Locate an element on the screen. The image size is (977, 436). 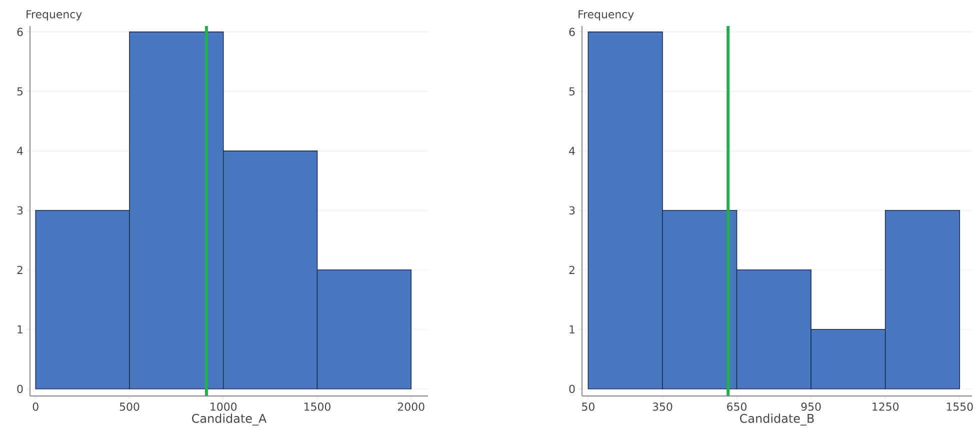
x-tick-label: 500 is located at coordinates (130, 406).